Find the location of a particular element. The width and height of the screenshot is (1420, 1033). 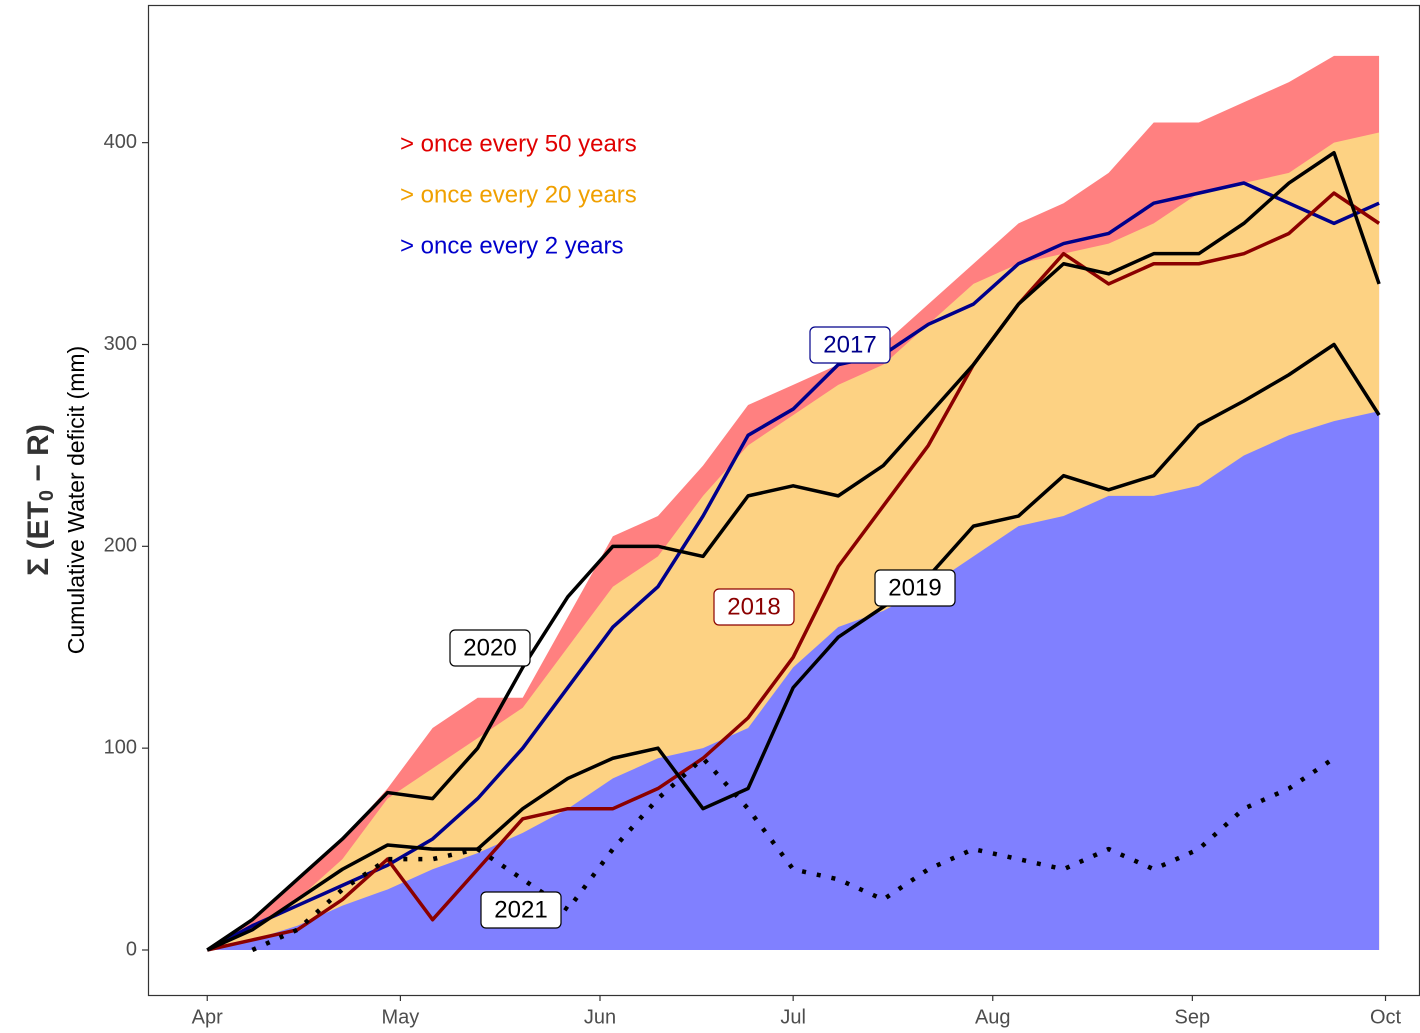

series-label: 2020 is located at coordinates (489, 647).